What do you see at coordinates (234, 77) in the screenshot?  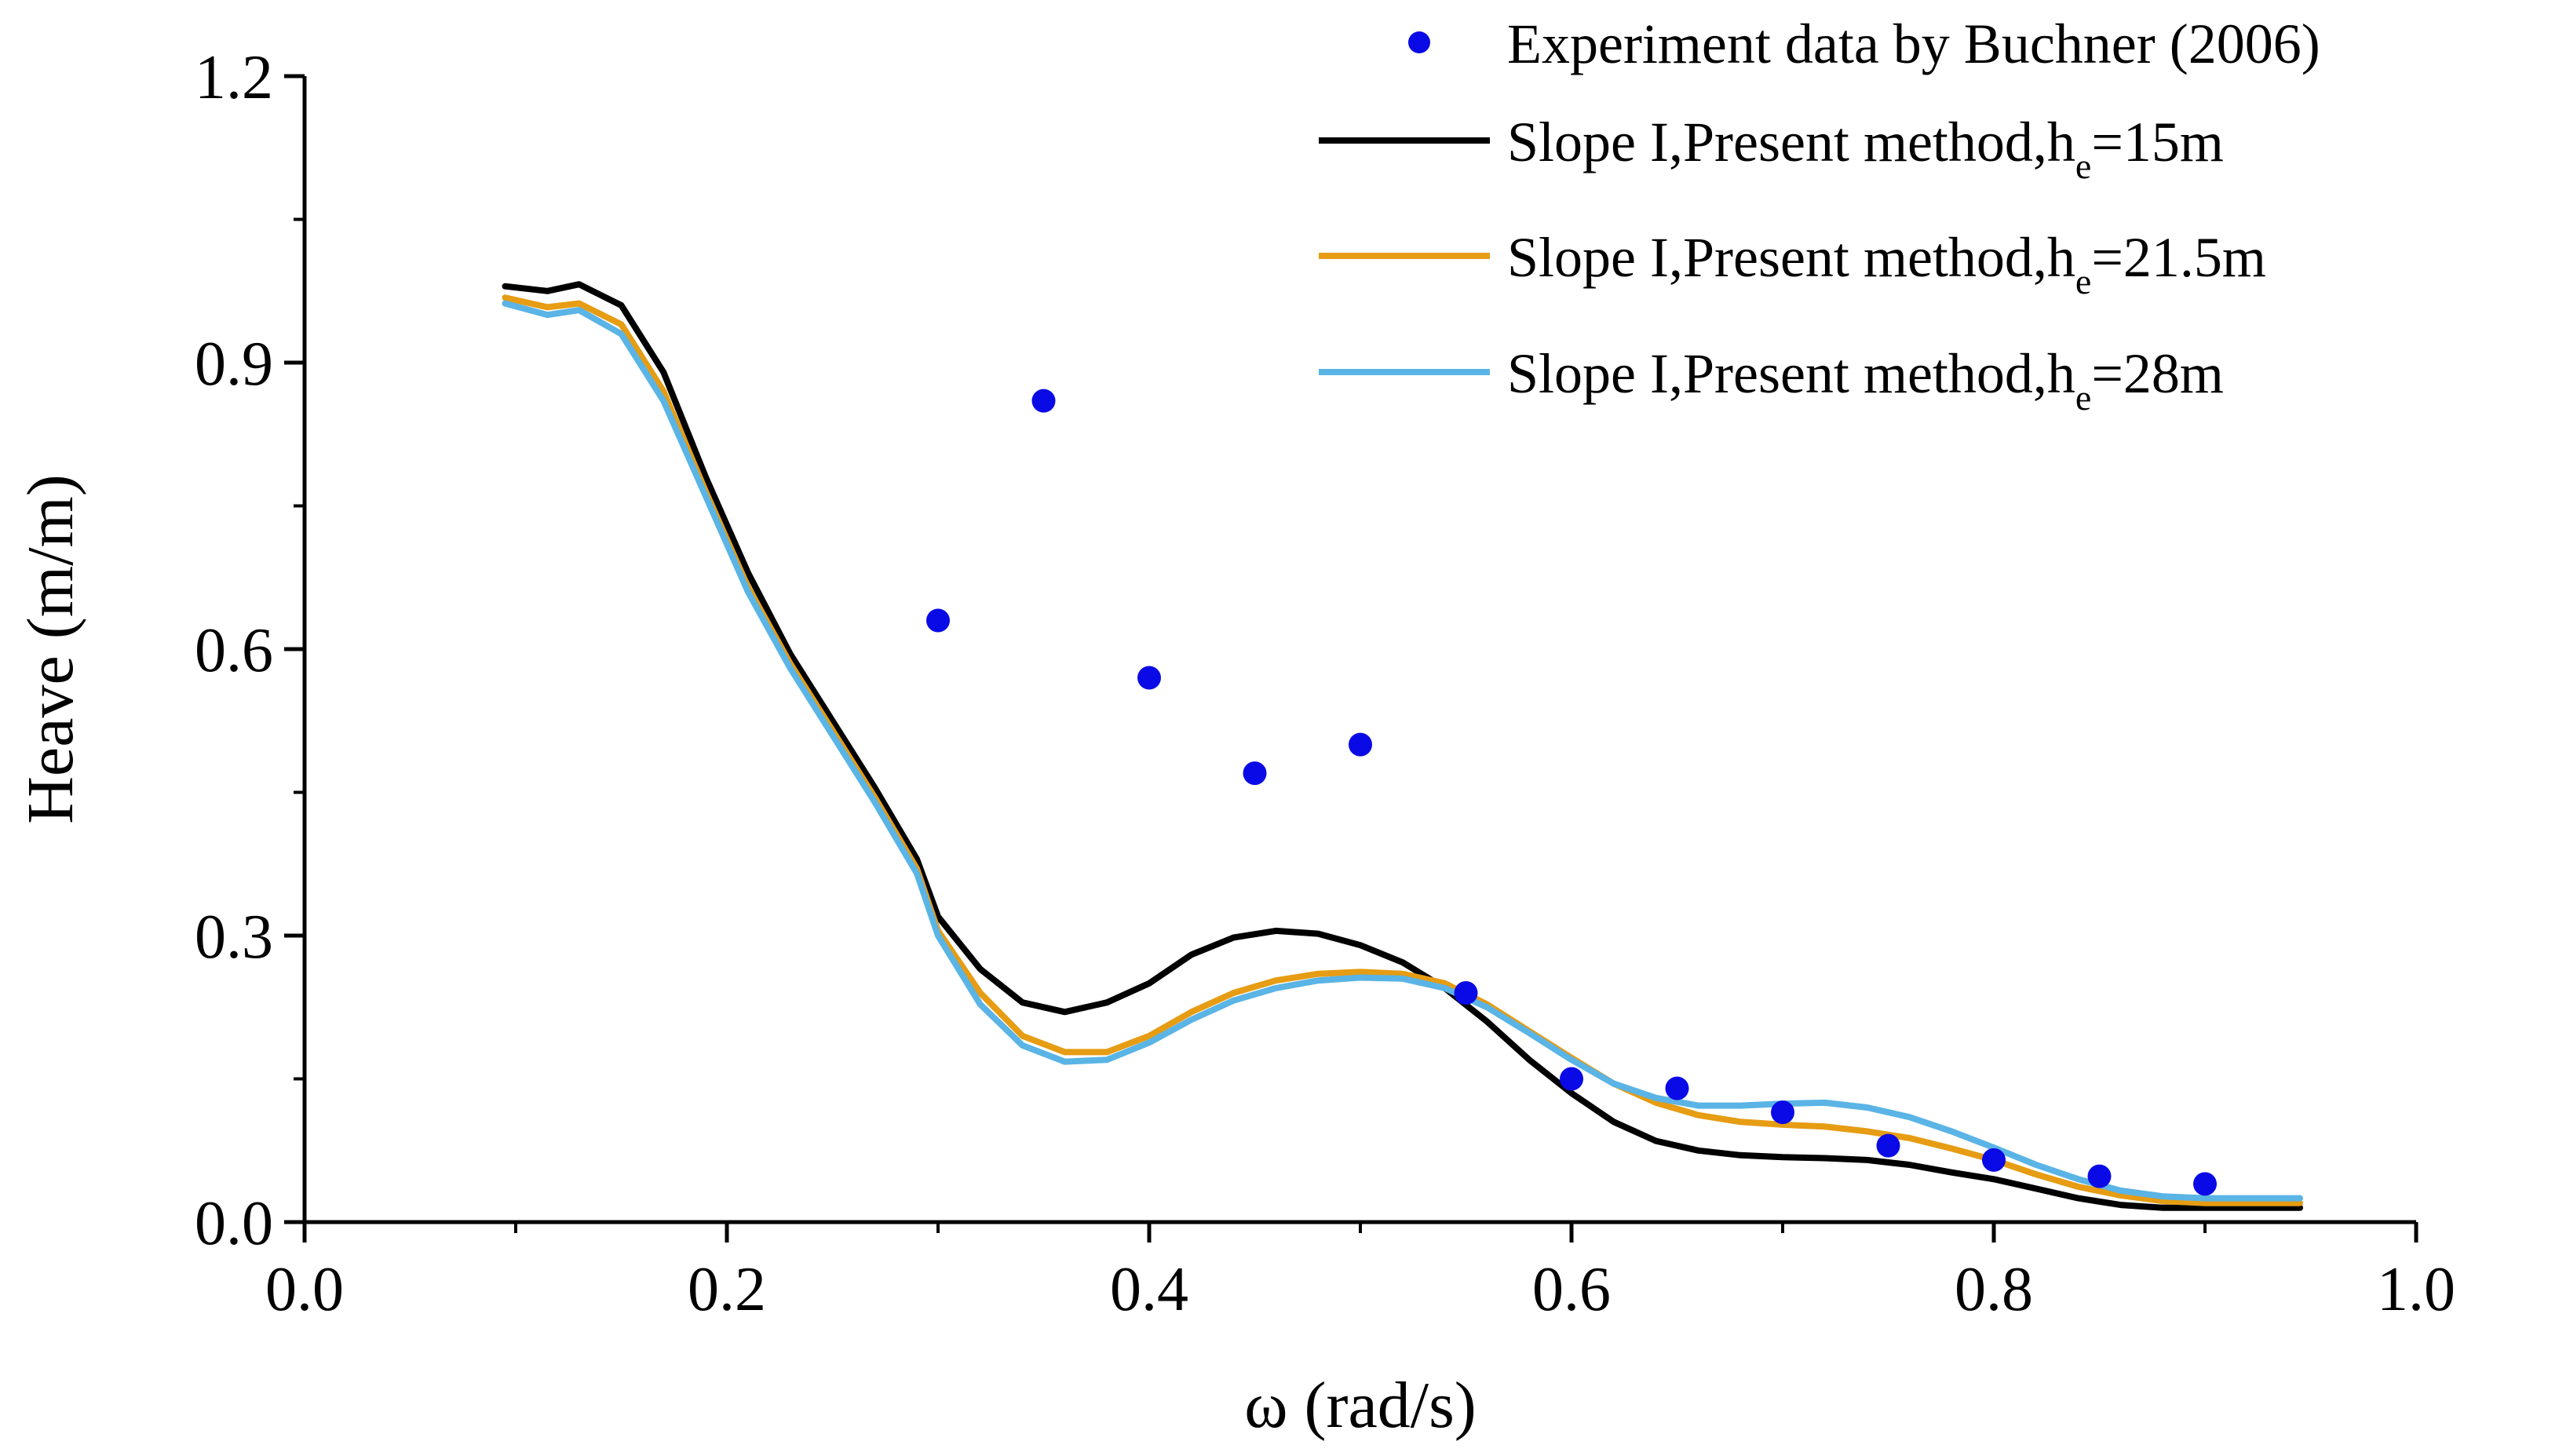 I see `y-tick-label: 1.2` at bounding box center [234, 77].